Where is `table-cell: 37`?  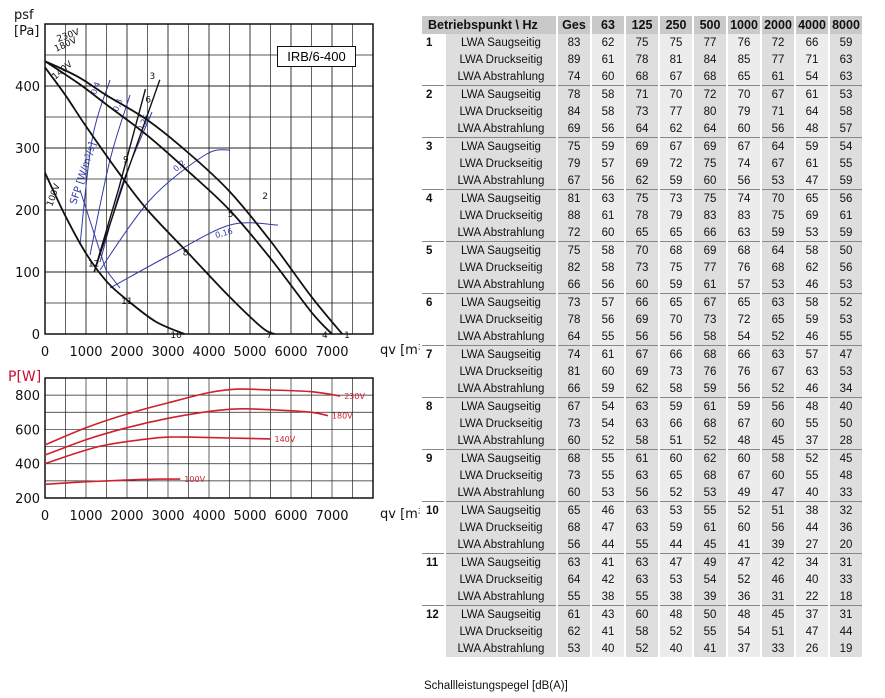
table-cell: 37 is located at coordinates (811, 614).